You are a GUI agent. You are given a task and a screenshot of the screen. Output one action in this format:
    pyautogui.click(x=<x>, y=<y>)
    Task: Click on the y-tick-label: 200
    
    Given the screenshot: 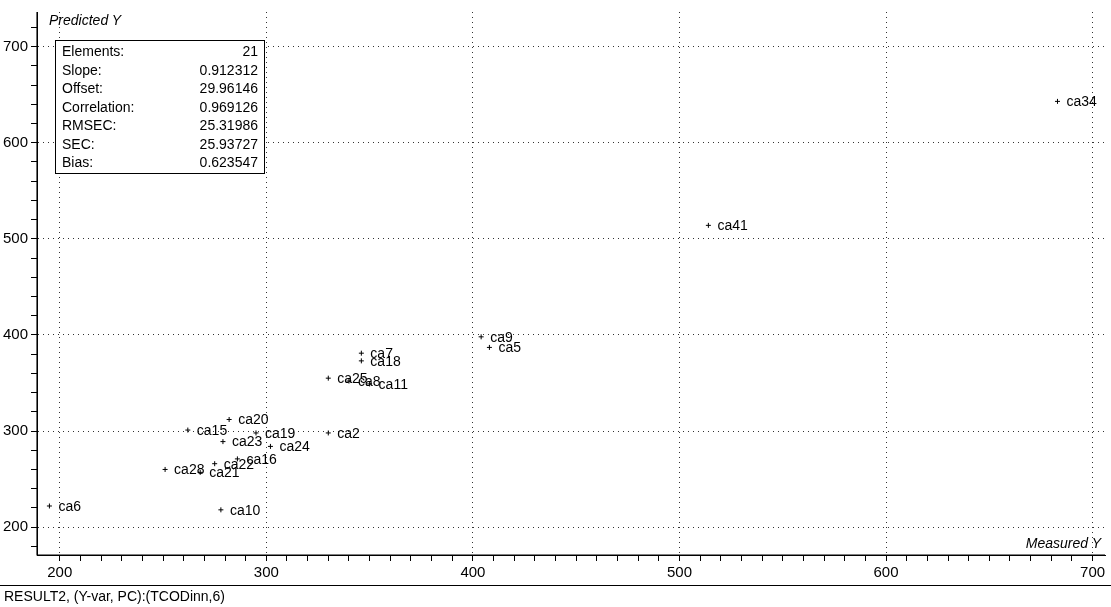 What is the action you would take?
    pyautogui.click(x=16, y=526)
    